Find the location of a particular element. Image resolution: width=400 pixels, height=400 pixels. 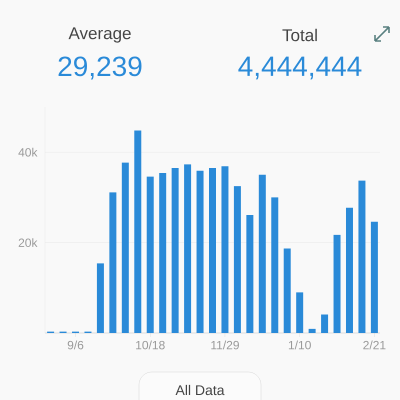

text: Total is located at coordinates (299, 35).